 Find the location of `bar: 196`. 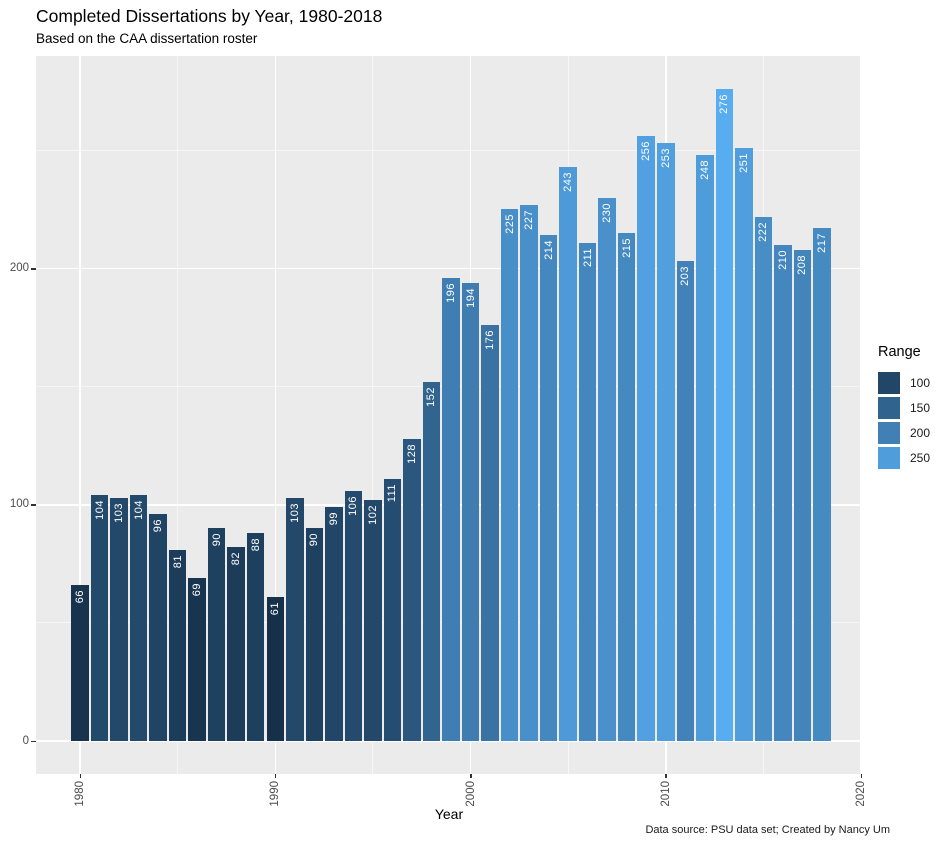

bar: 196 is located at coordinates (451, 509).